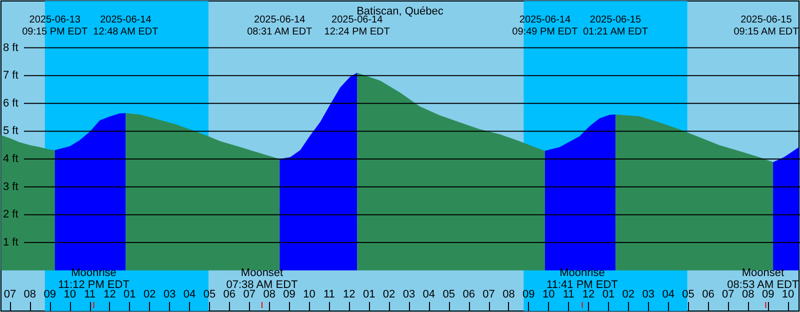  What do you see at coordinates (10, 186) in the screenshot?
I see `y-tick-label: 3 ft` at bounding box center [10, 186].